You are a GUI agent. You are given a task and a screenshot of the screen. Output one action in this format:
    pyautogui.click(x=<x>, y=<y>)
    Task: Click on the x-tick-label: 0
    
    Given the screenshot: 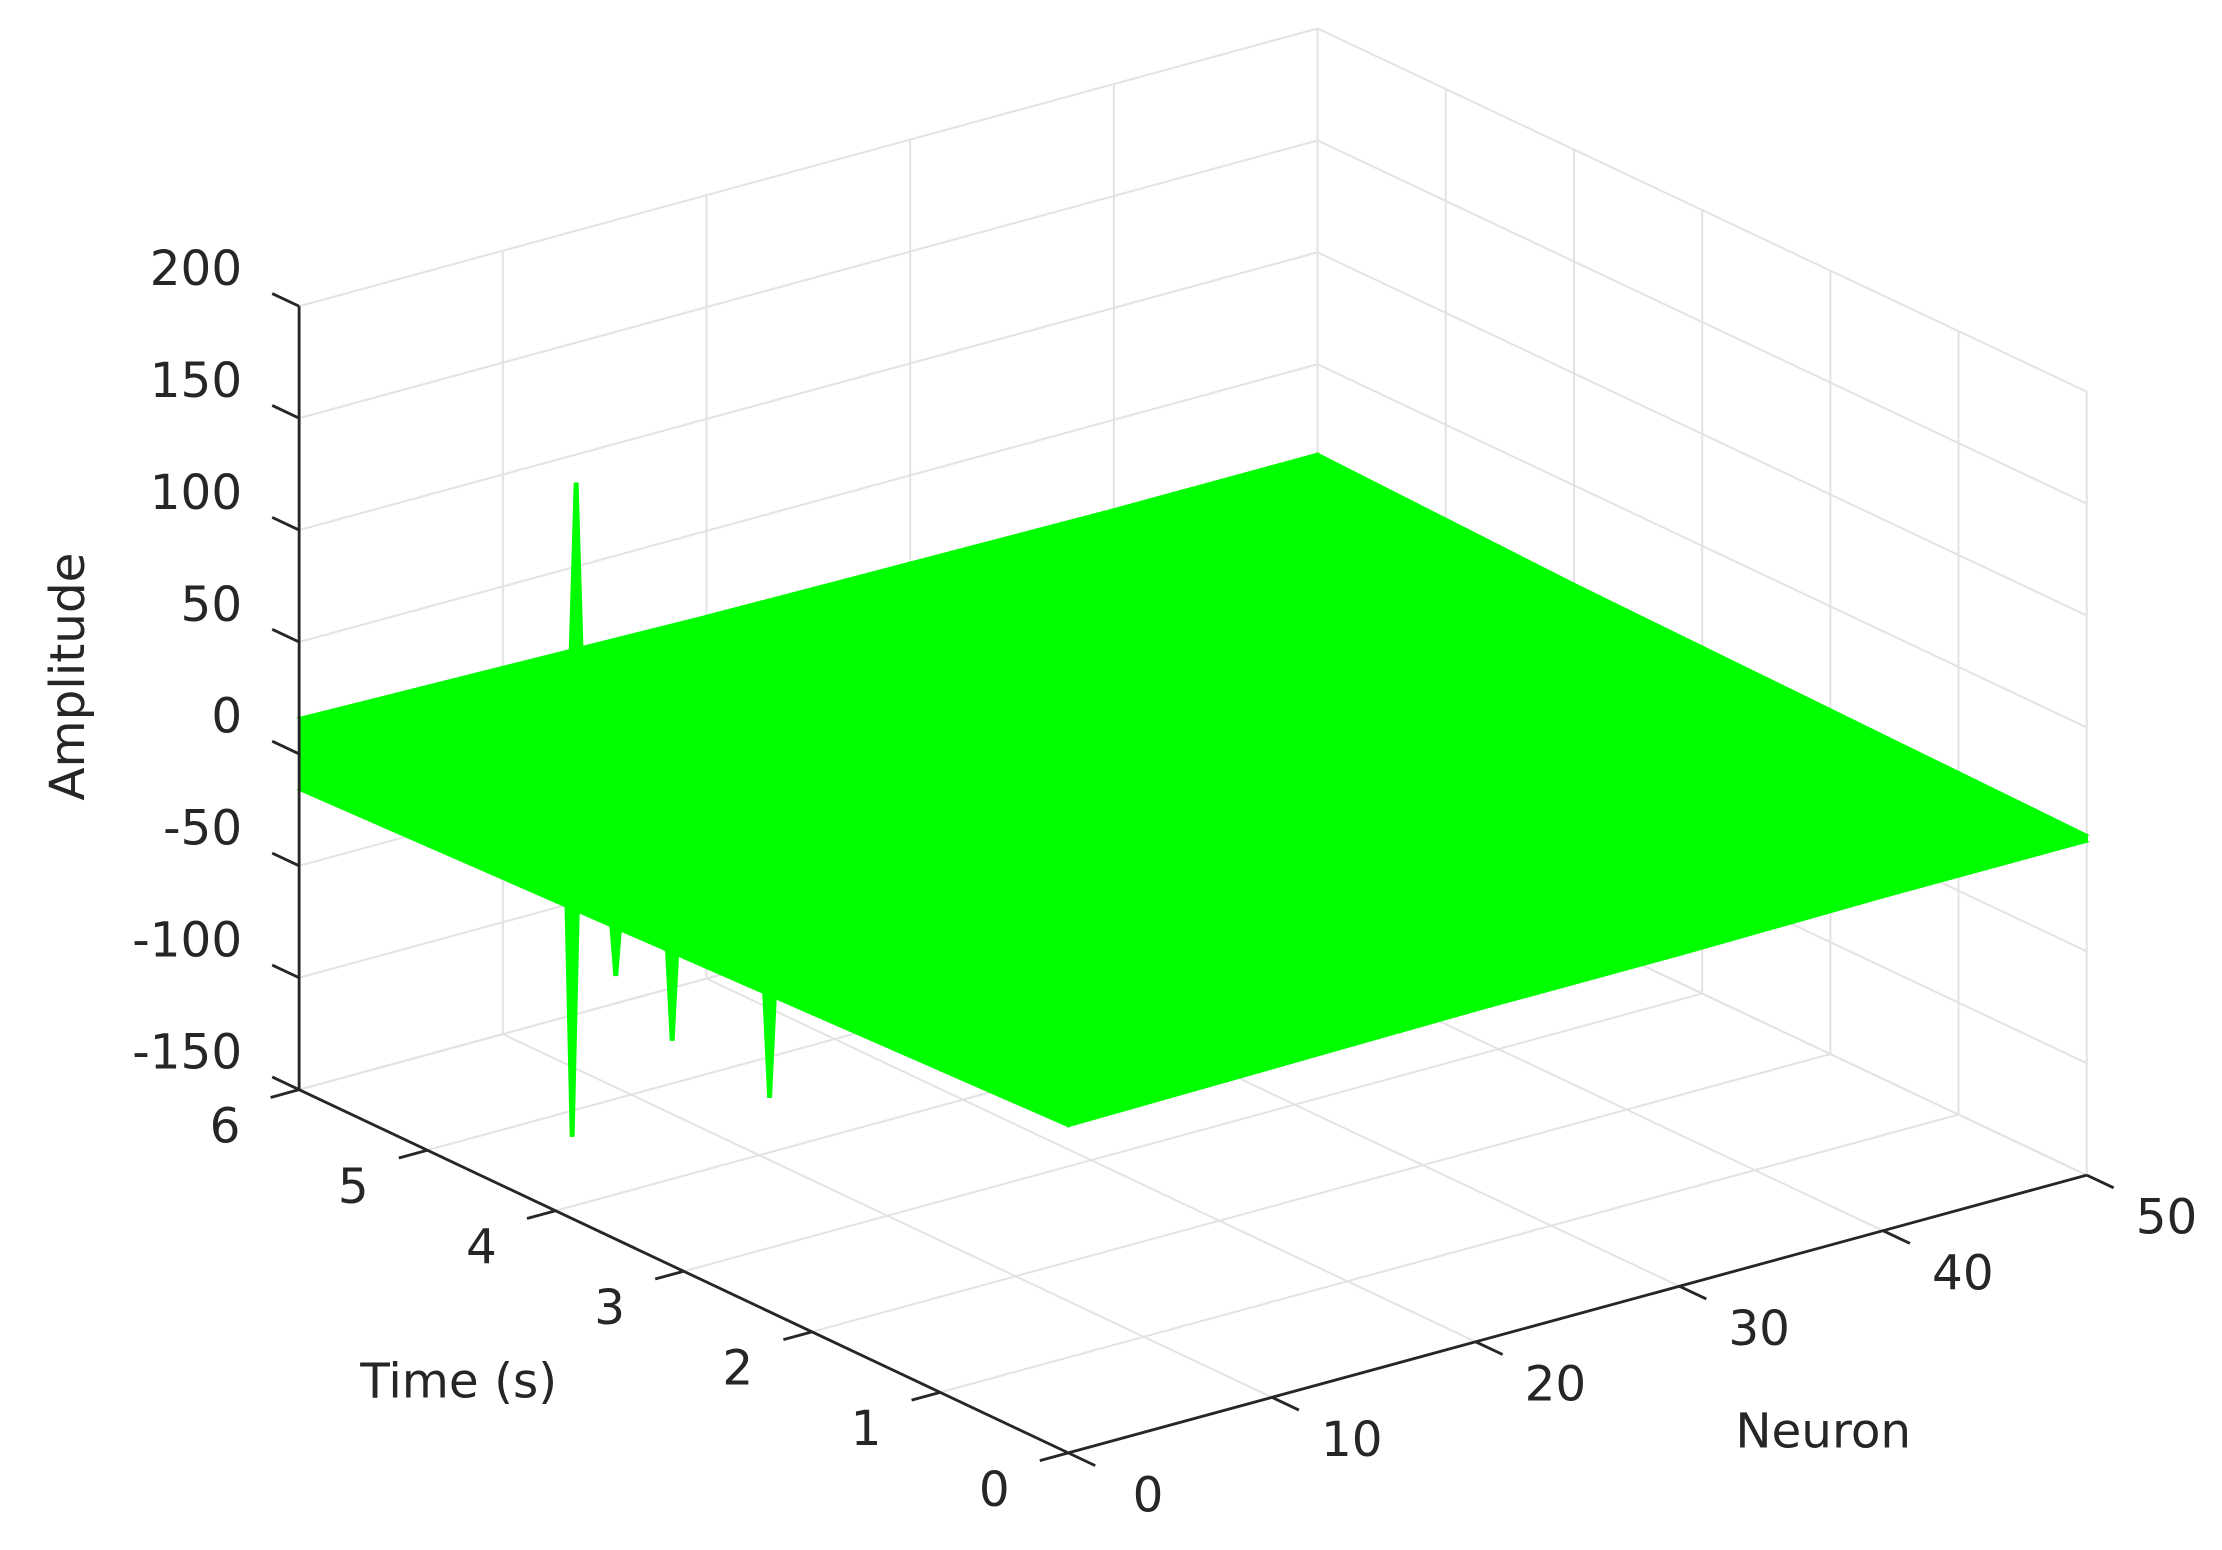 What is the action you would take?
    pyautogui.click(x=1148, y=1495)
    